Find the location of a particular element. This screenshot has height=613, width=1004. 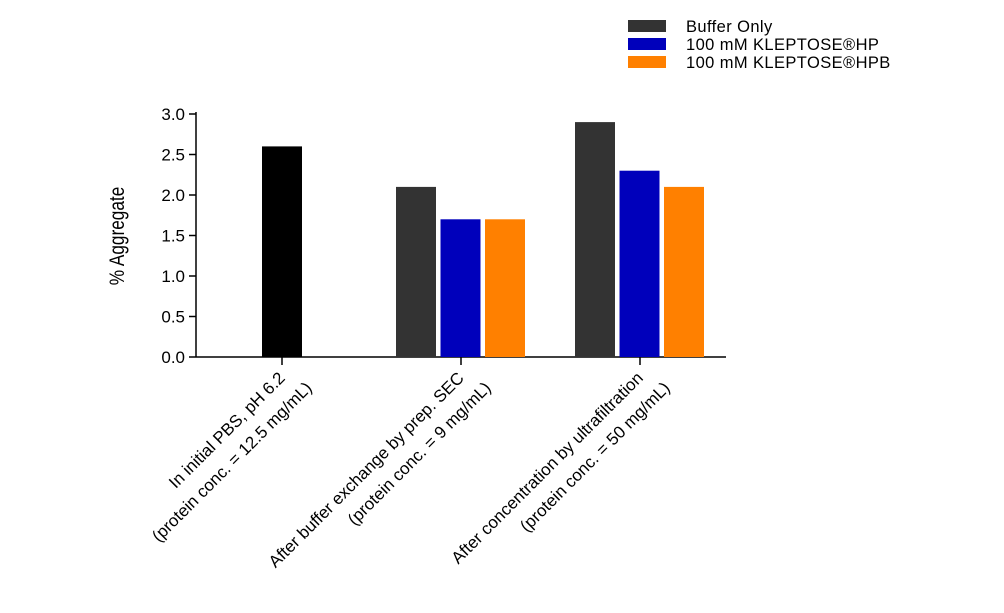

x-tick-label-line: (protein conc. = 50 mg/mL) is located at coordinates (594, 456).